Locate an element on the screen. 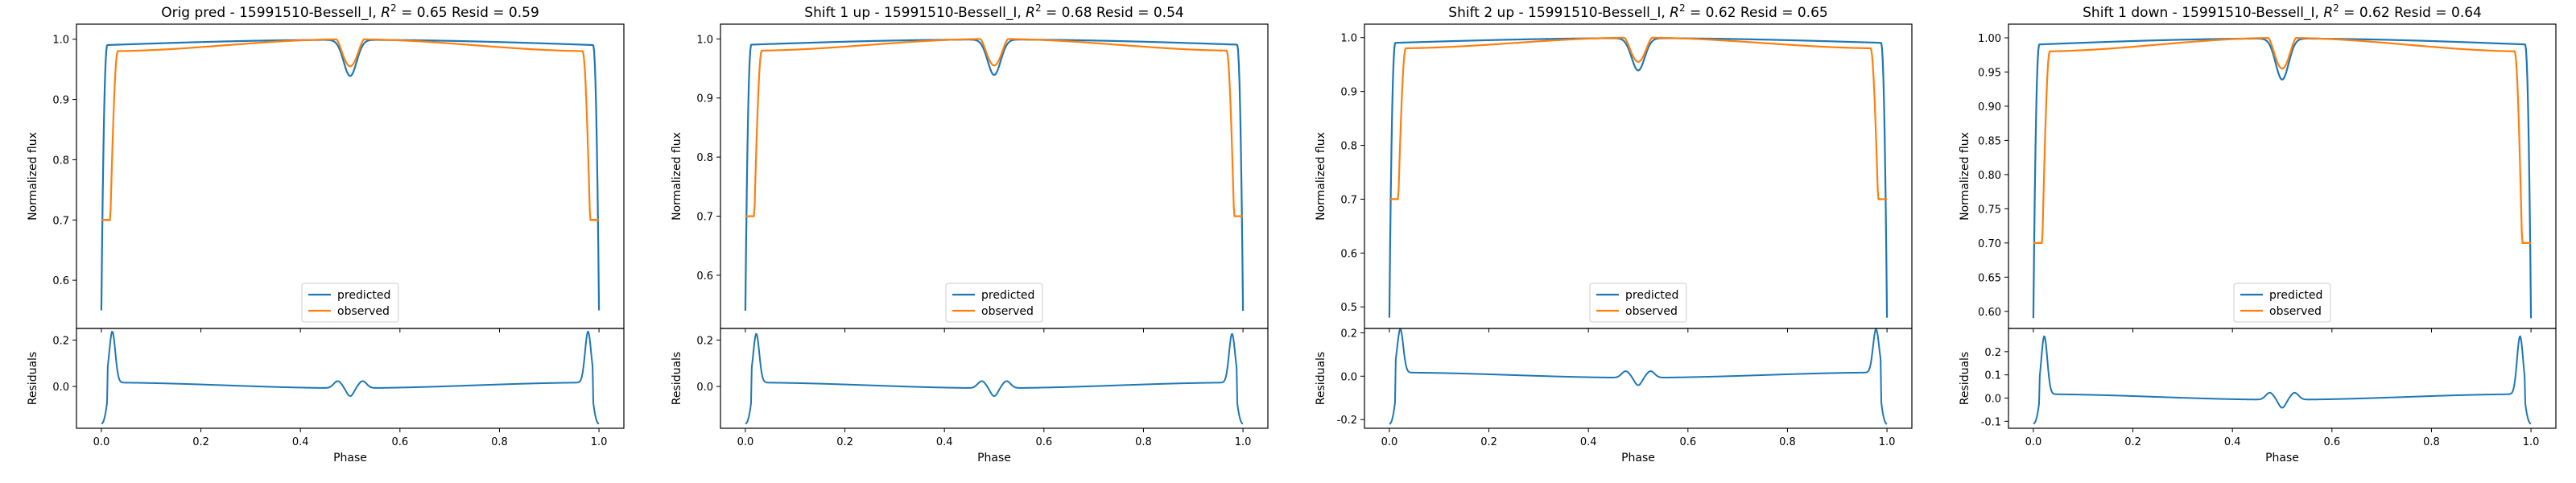  title-rest: = 0.65 Resid = 0.59 is located at coordinates (468, 13).